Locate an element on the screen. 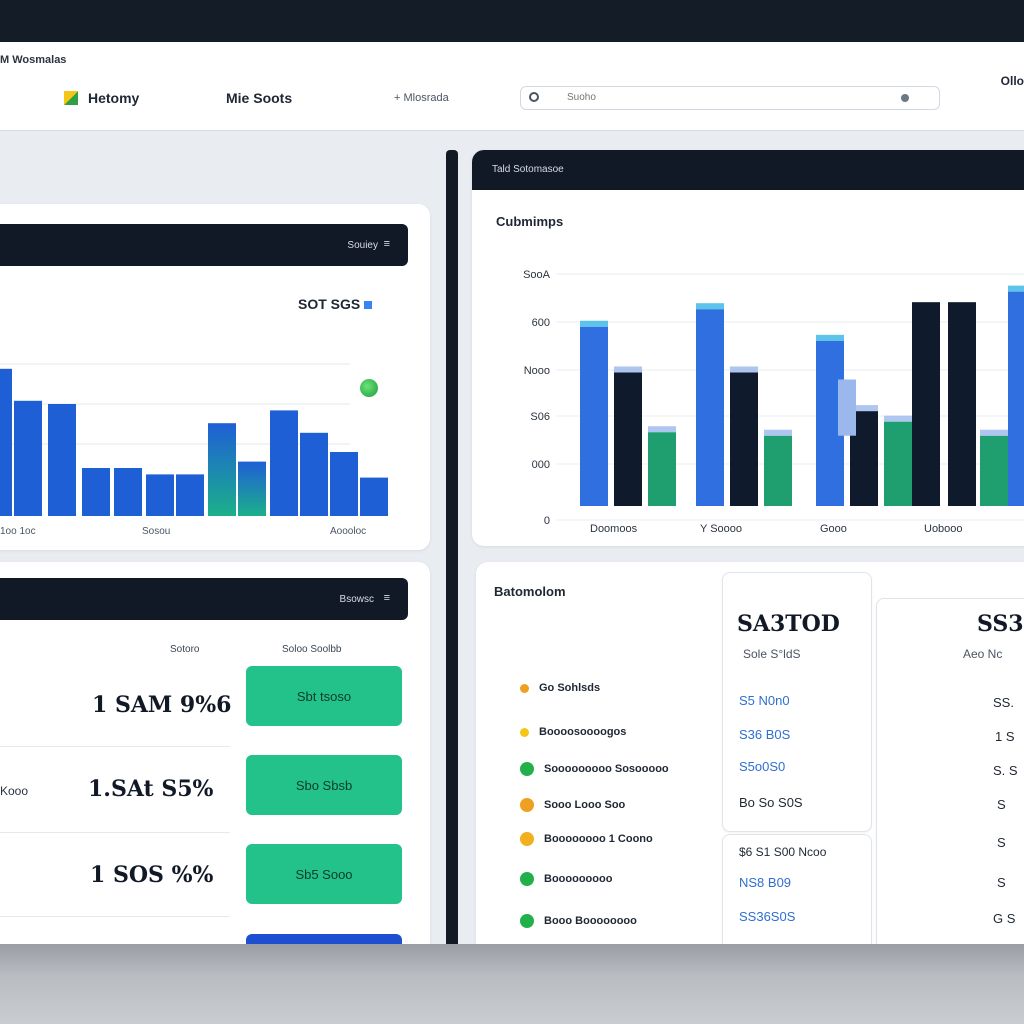 The height and width of the screenshot is (1024, 1024). search-input is located at coordinates (717, 97).